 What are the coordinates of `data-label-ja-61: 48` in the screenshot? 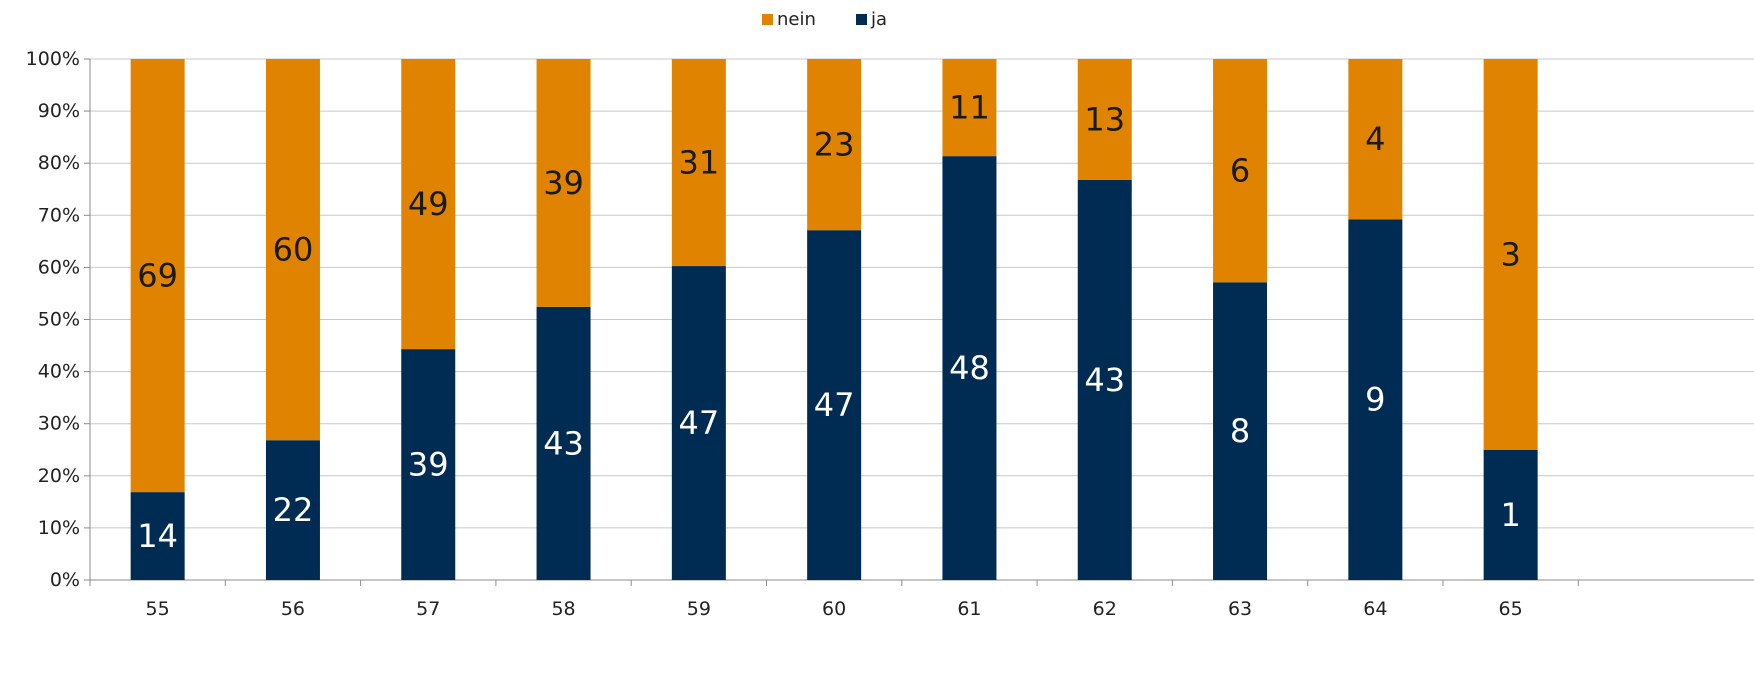 It's located at (969, 368).